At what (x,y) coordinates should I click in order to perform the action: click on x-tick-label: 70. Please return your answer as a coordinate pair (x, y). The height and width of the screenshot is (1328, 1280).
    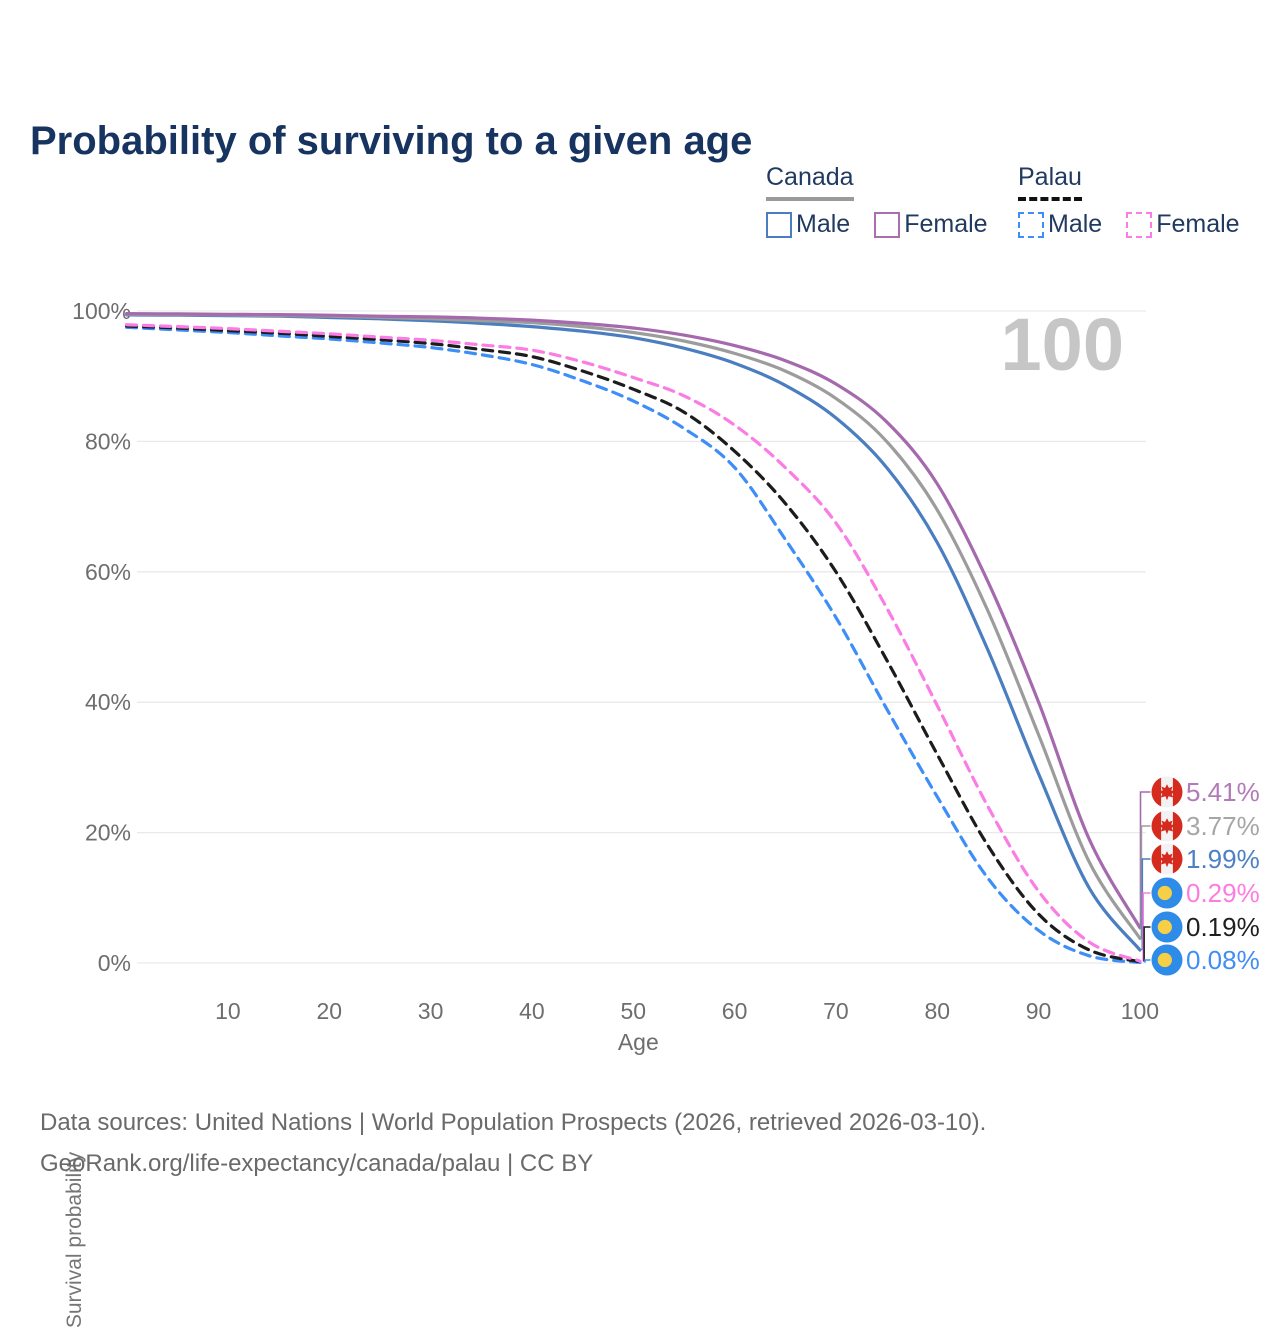
    Looking at the image, I should click on (836, 1011).